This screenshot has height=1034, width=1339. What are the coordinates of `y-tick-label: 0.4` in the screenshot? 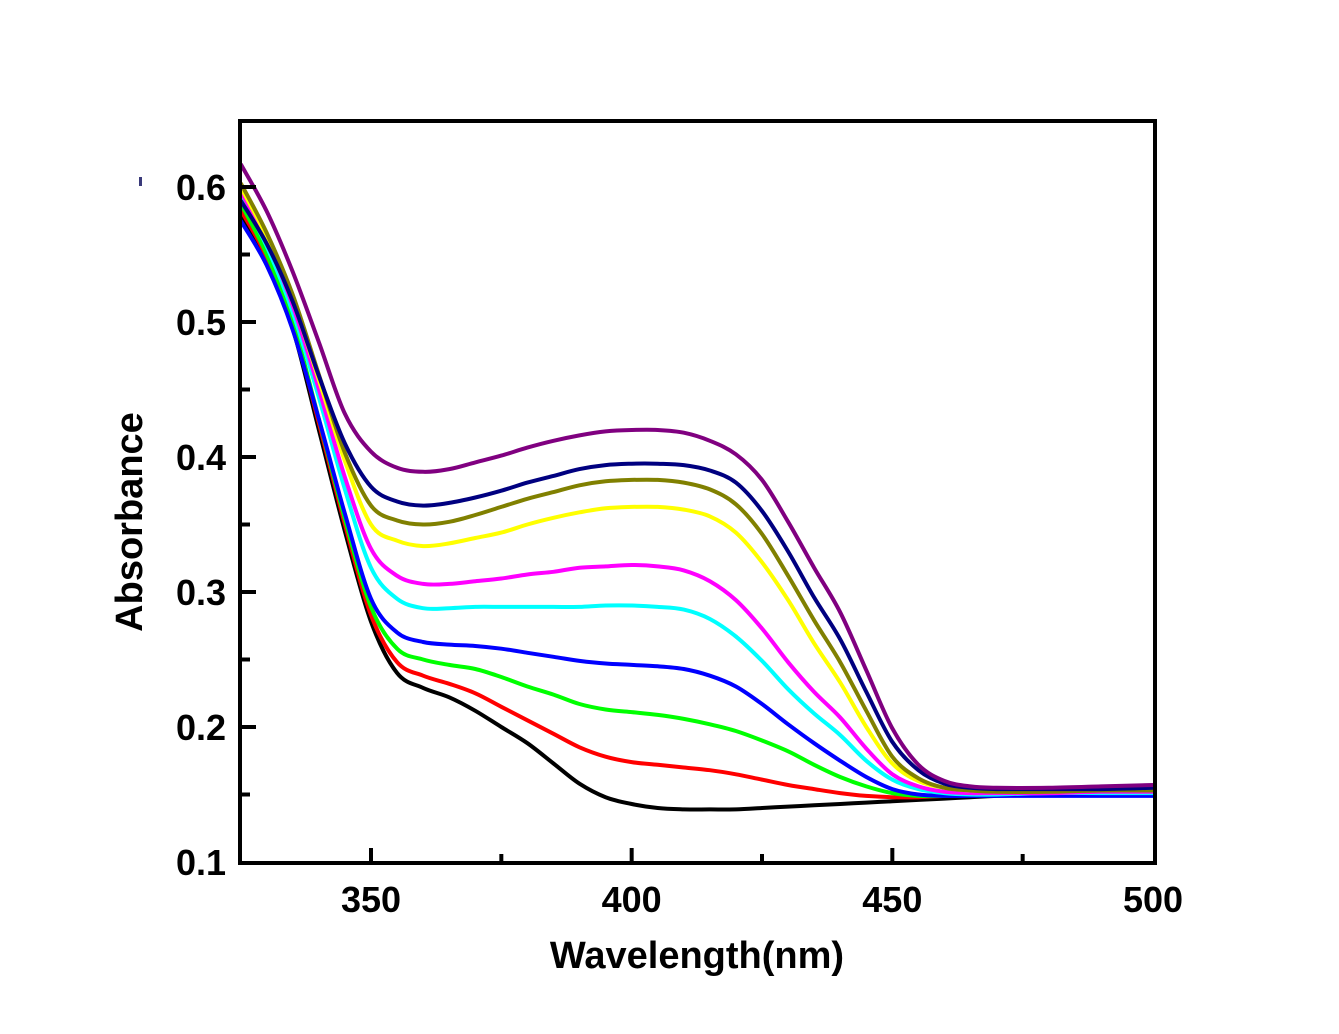 It's located at (201, 457).